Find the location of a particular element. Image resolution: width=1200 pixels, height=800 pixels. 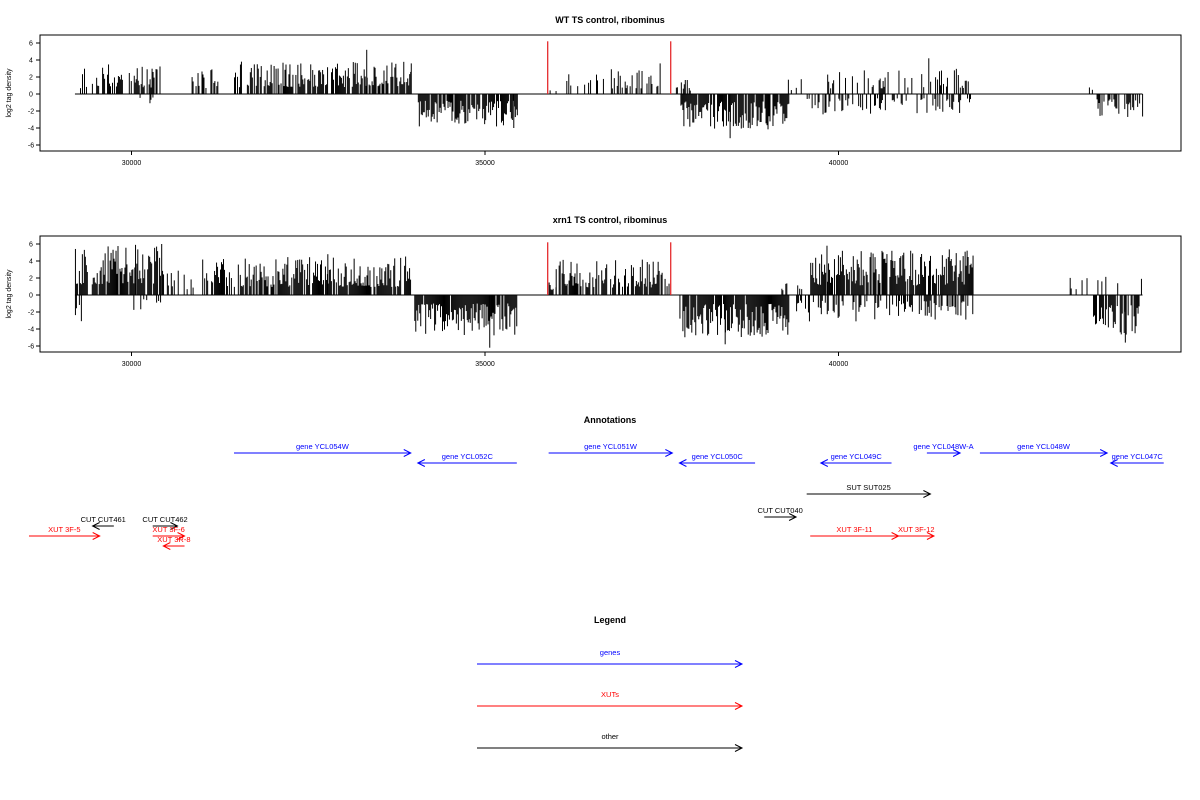

annotation-feature: SUT SUT025 is located at coordinates (869, 490).